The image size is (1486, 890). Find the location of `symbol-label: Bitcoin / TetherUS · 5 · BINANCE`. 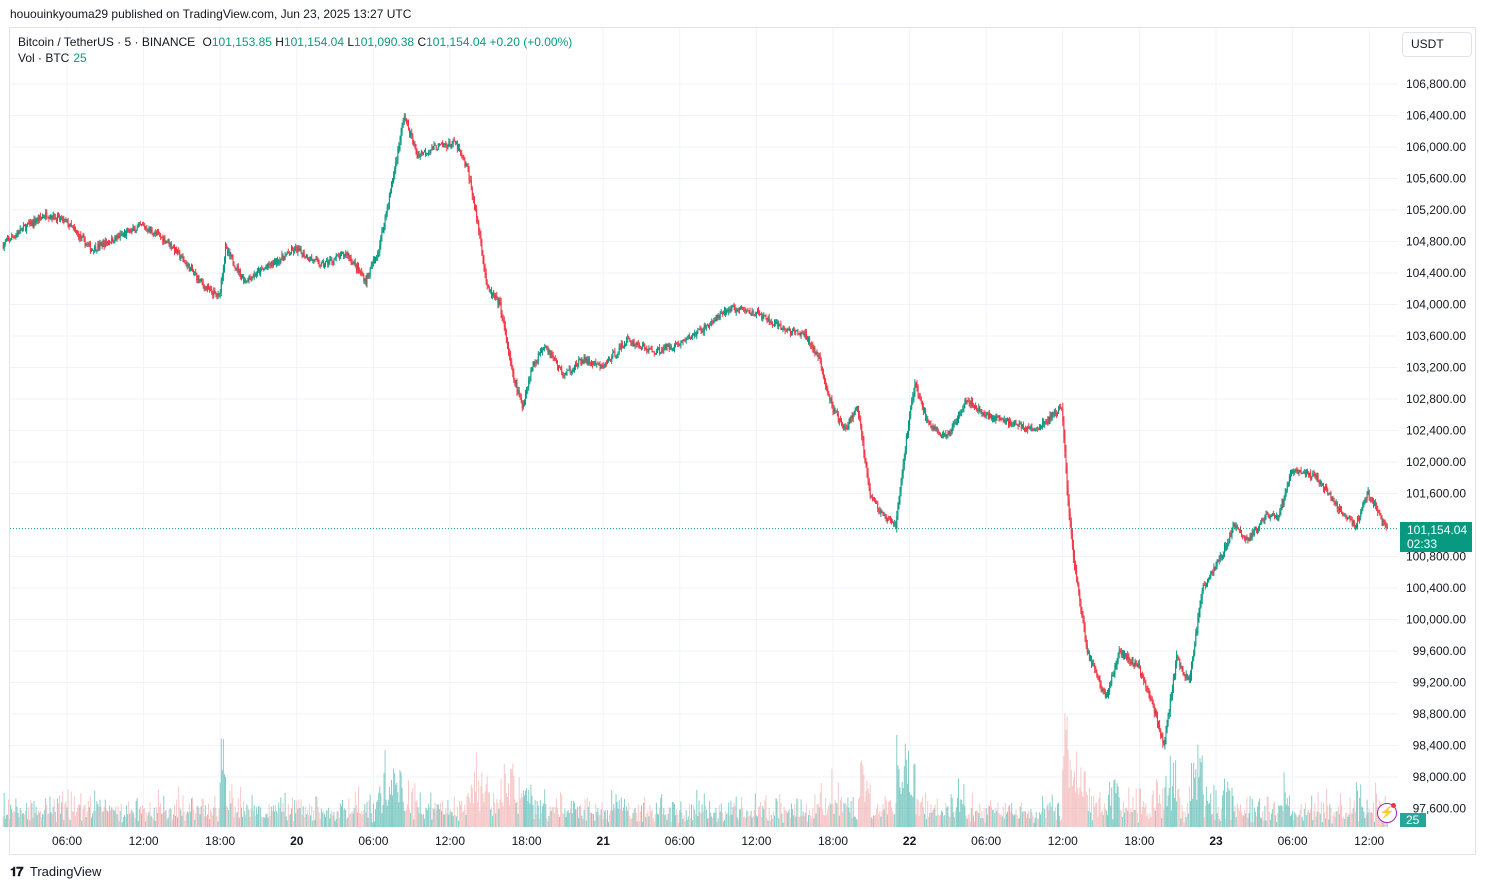

symbol-label: Bitcoin / TetherUS · 5 · BINANCE is located at coordinates (107, 42).